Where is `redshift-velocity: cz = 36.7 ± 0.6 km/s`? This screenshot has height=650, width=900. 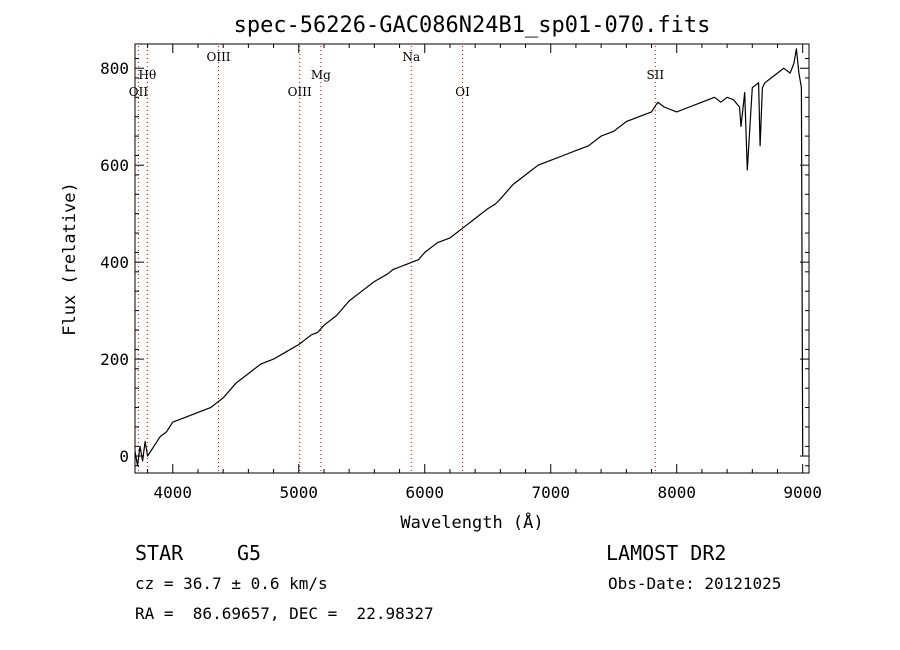 redshift-velocity: cz = 36.7 ± 0.6 km/s is located at coordinates (231, 583).